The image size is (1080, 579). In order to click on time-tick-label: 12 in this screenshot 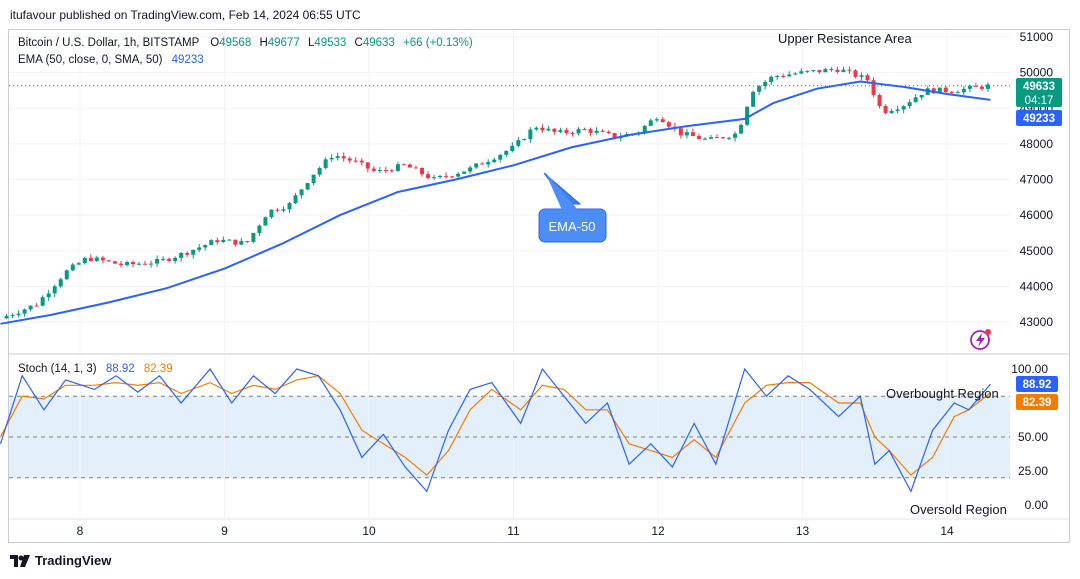, I will do `click(658, 531)`.